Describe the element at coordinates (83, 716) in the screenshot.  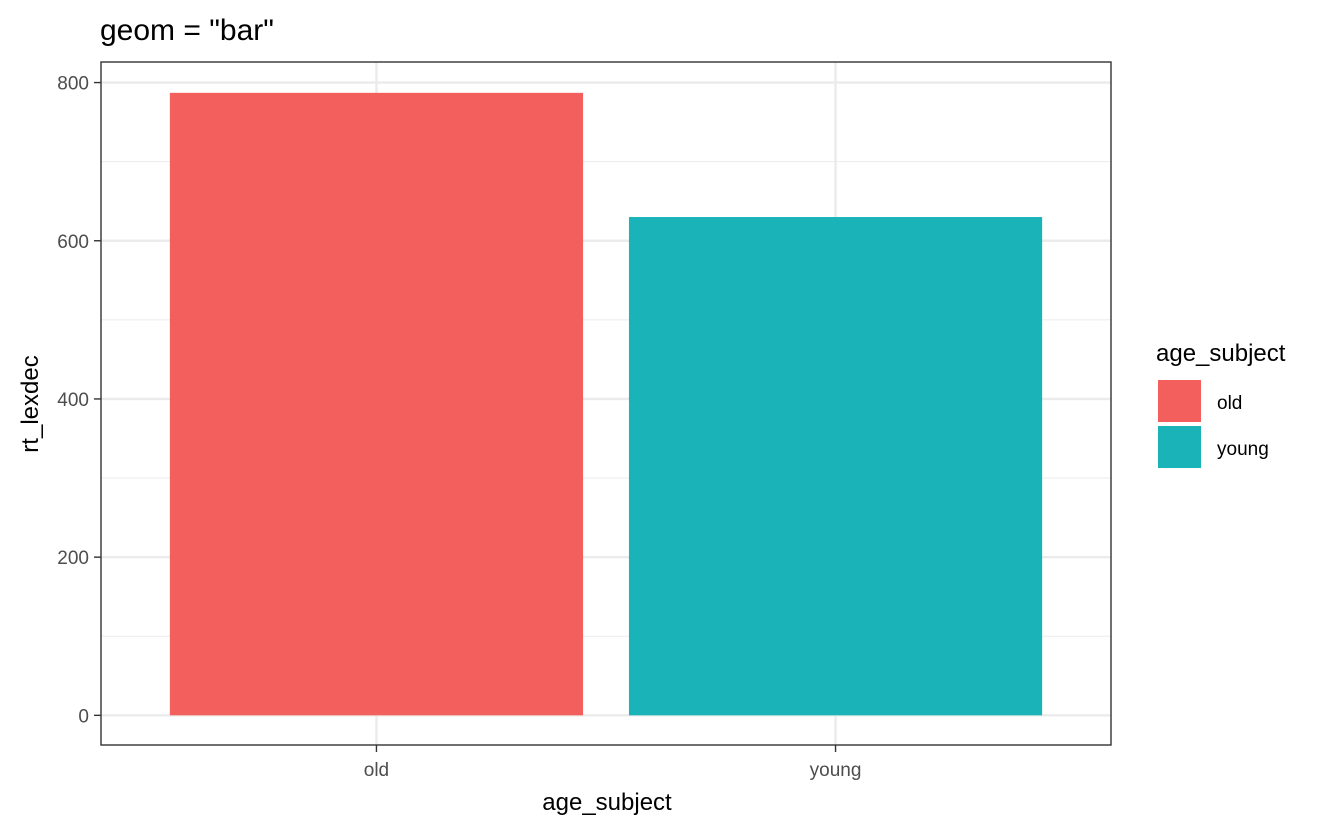
I see `y-tick-label: 0` at that location.